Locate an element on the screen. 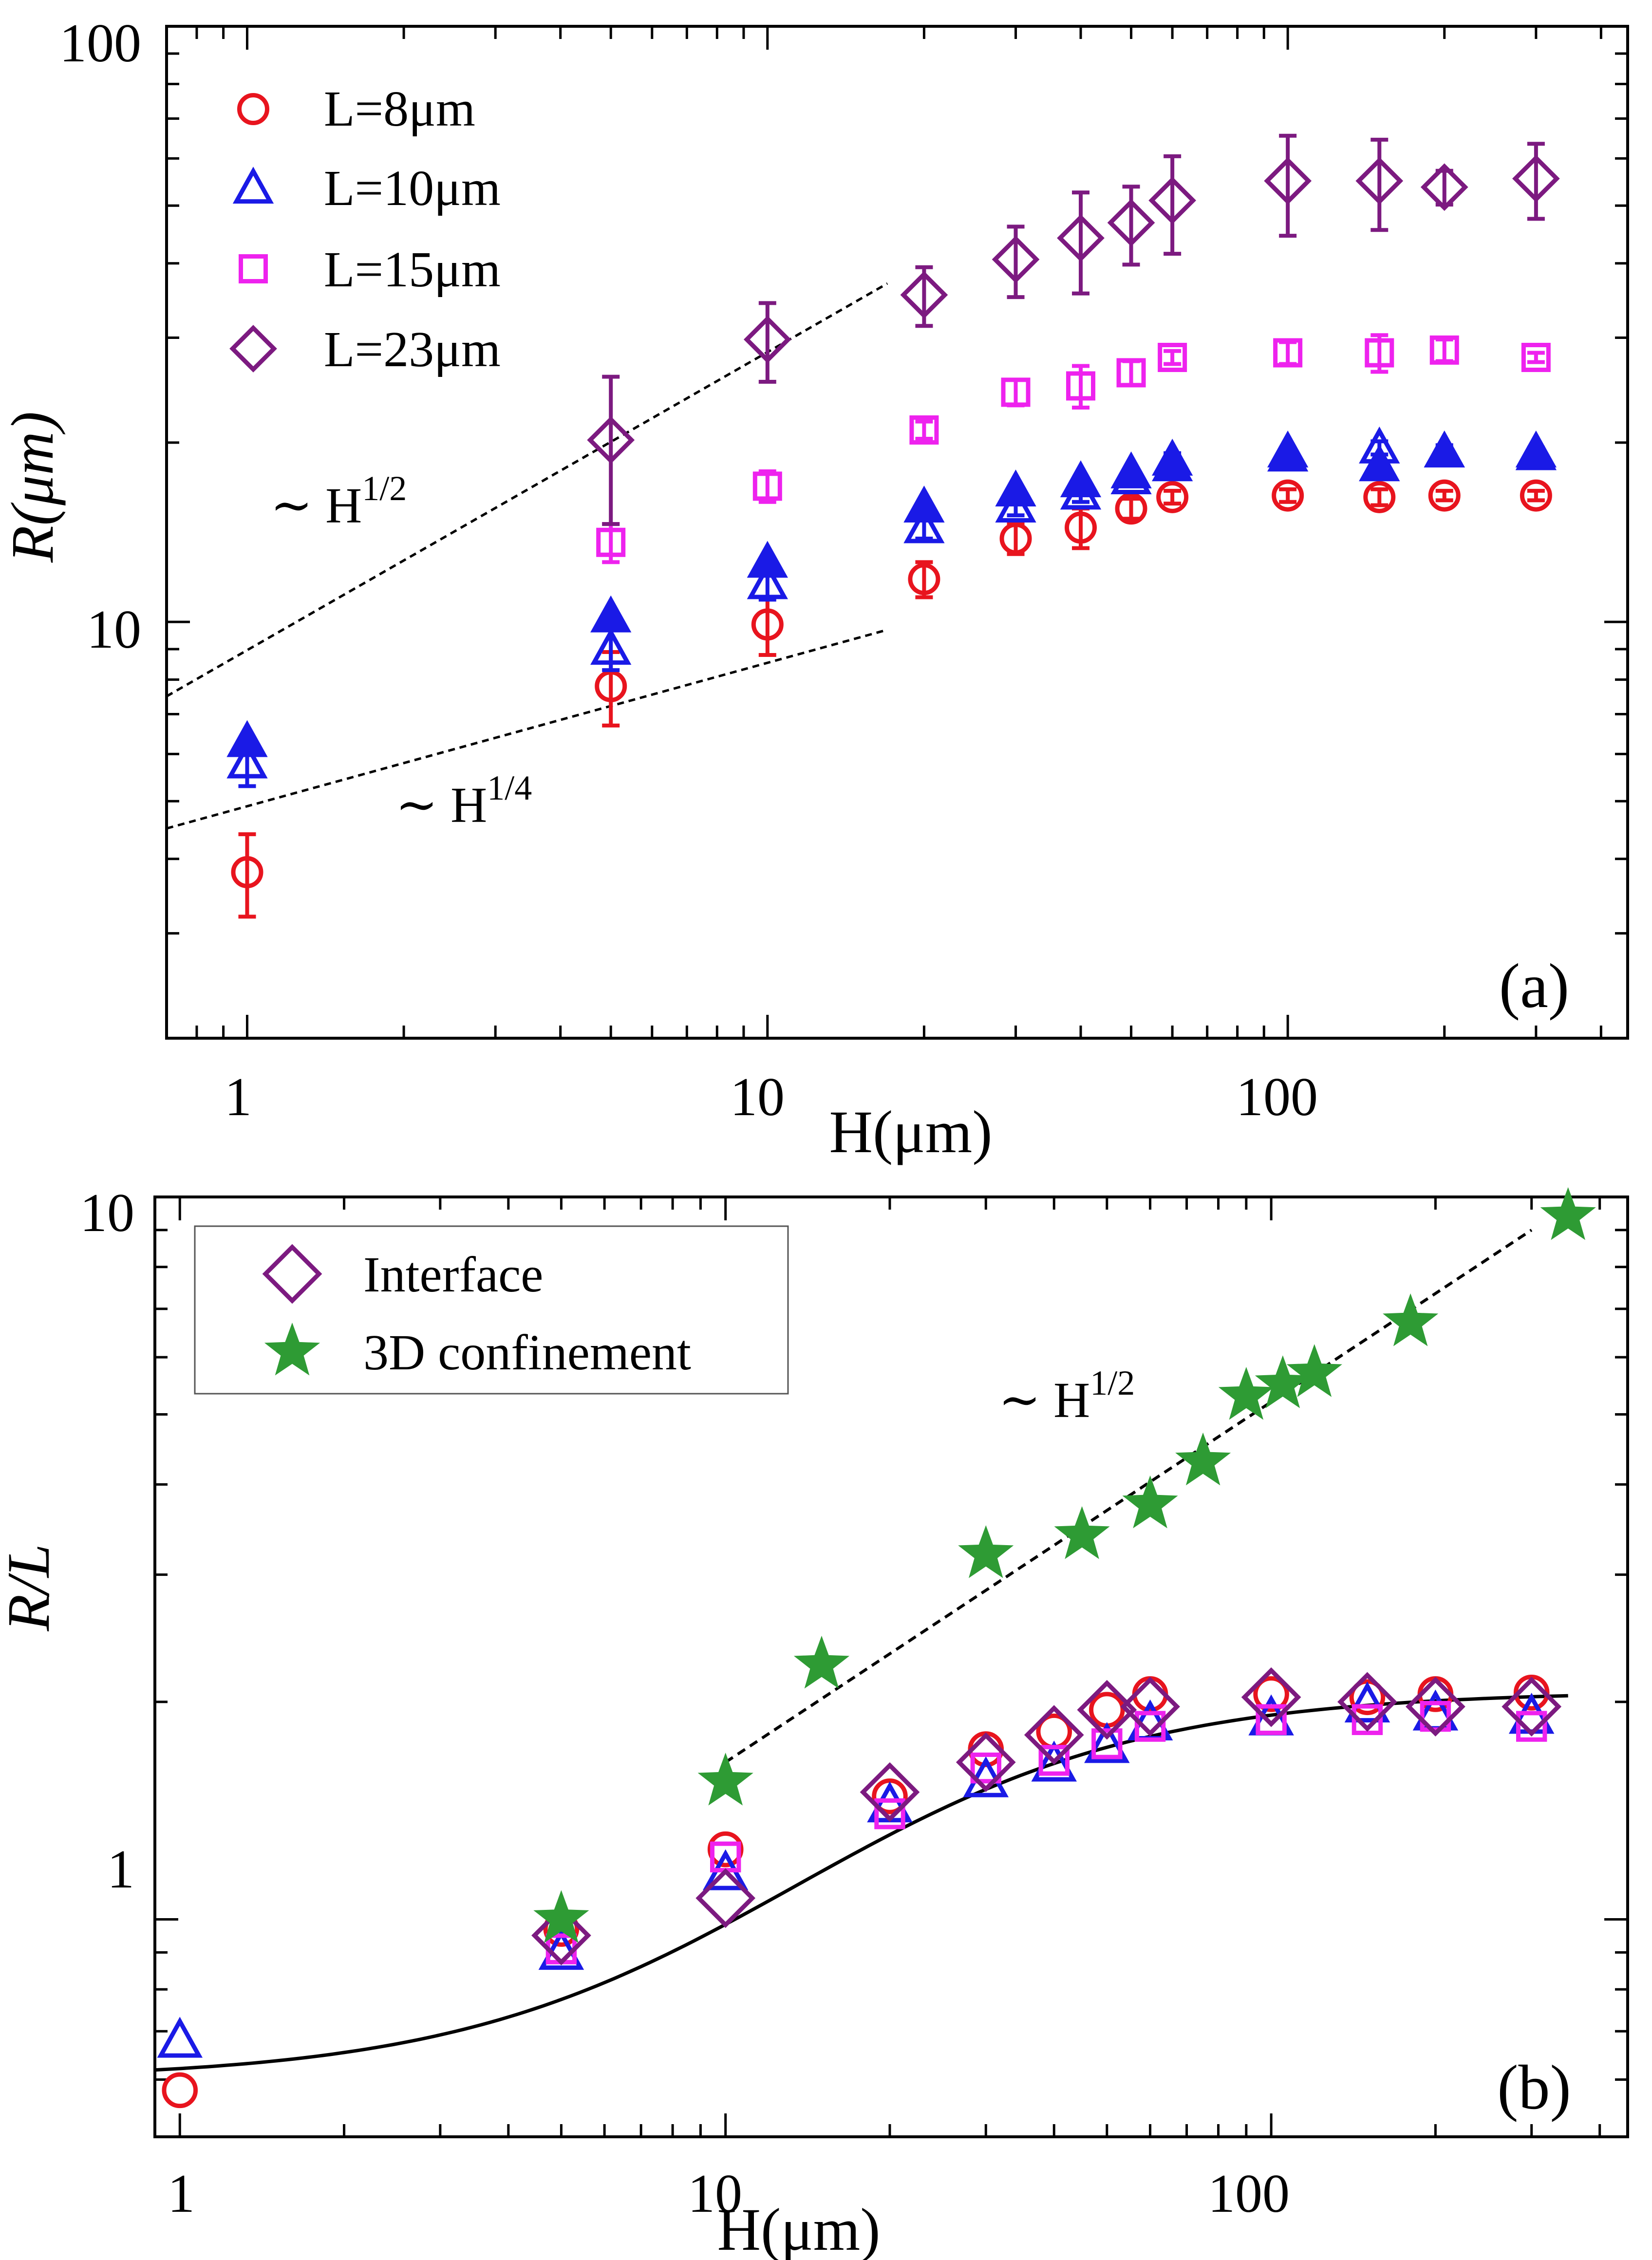  a-guide-label-quarter: ∼ H1/4 is located at coordinates (464, 800).